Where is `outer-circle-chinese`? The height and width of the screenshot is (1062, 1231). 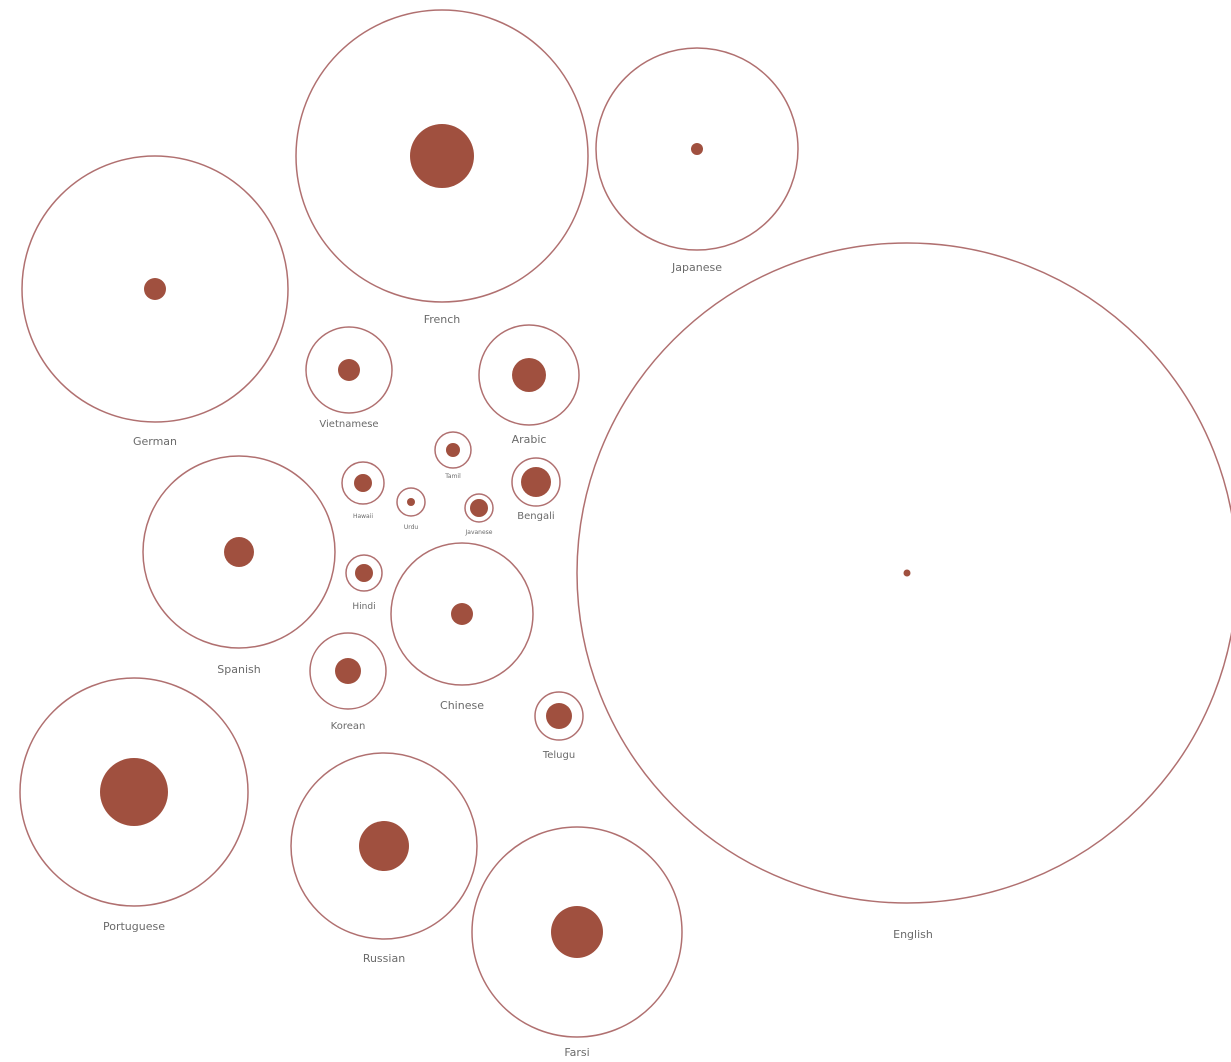
outer-circle-chinese is located at coordinates (462, 614).